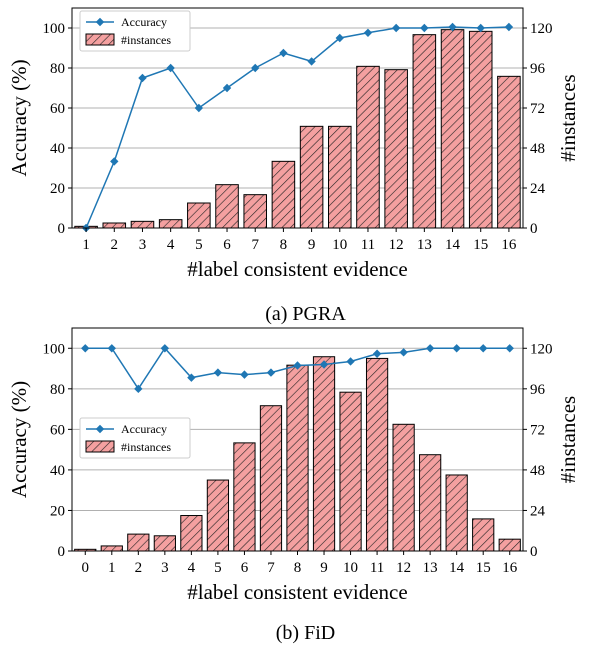 This screenshot has width=589, height=649. Describe the element at coordinates (339, 245) in the screenshot. I see `x-tick-label: 10` at that location.